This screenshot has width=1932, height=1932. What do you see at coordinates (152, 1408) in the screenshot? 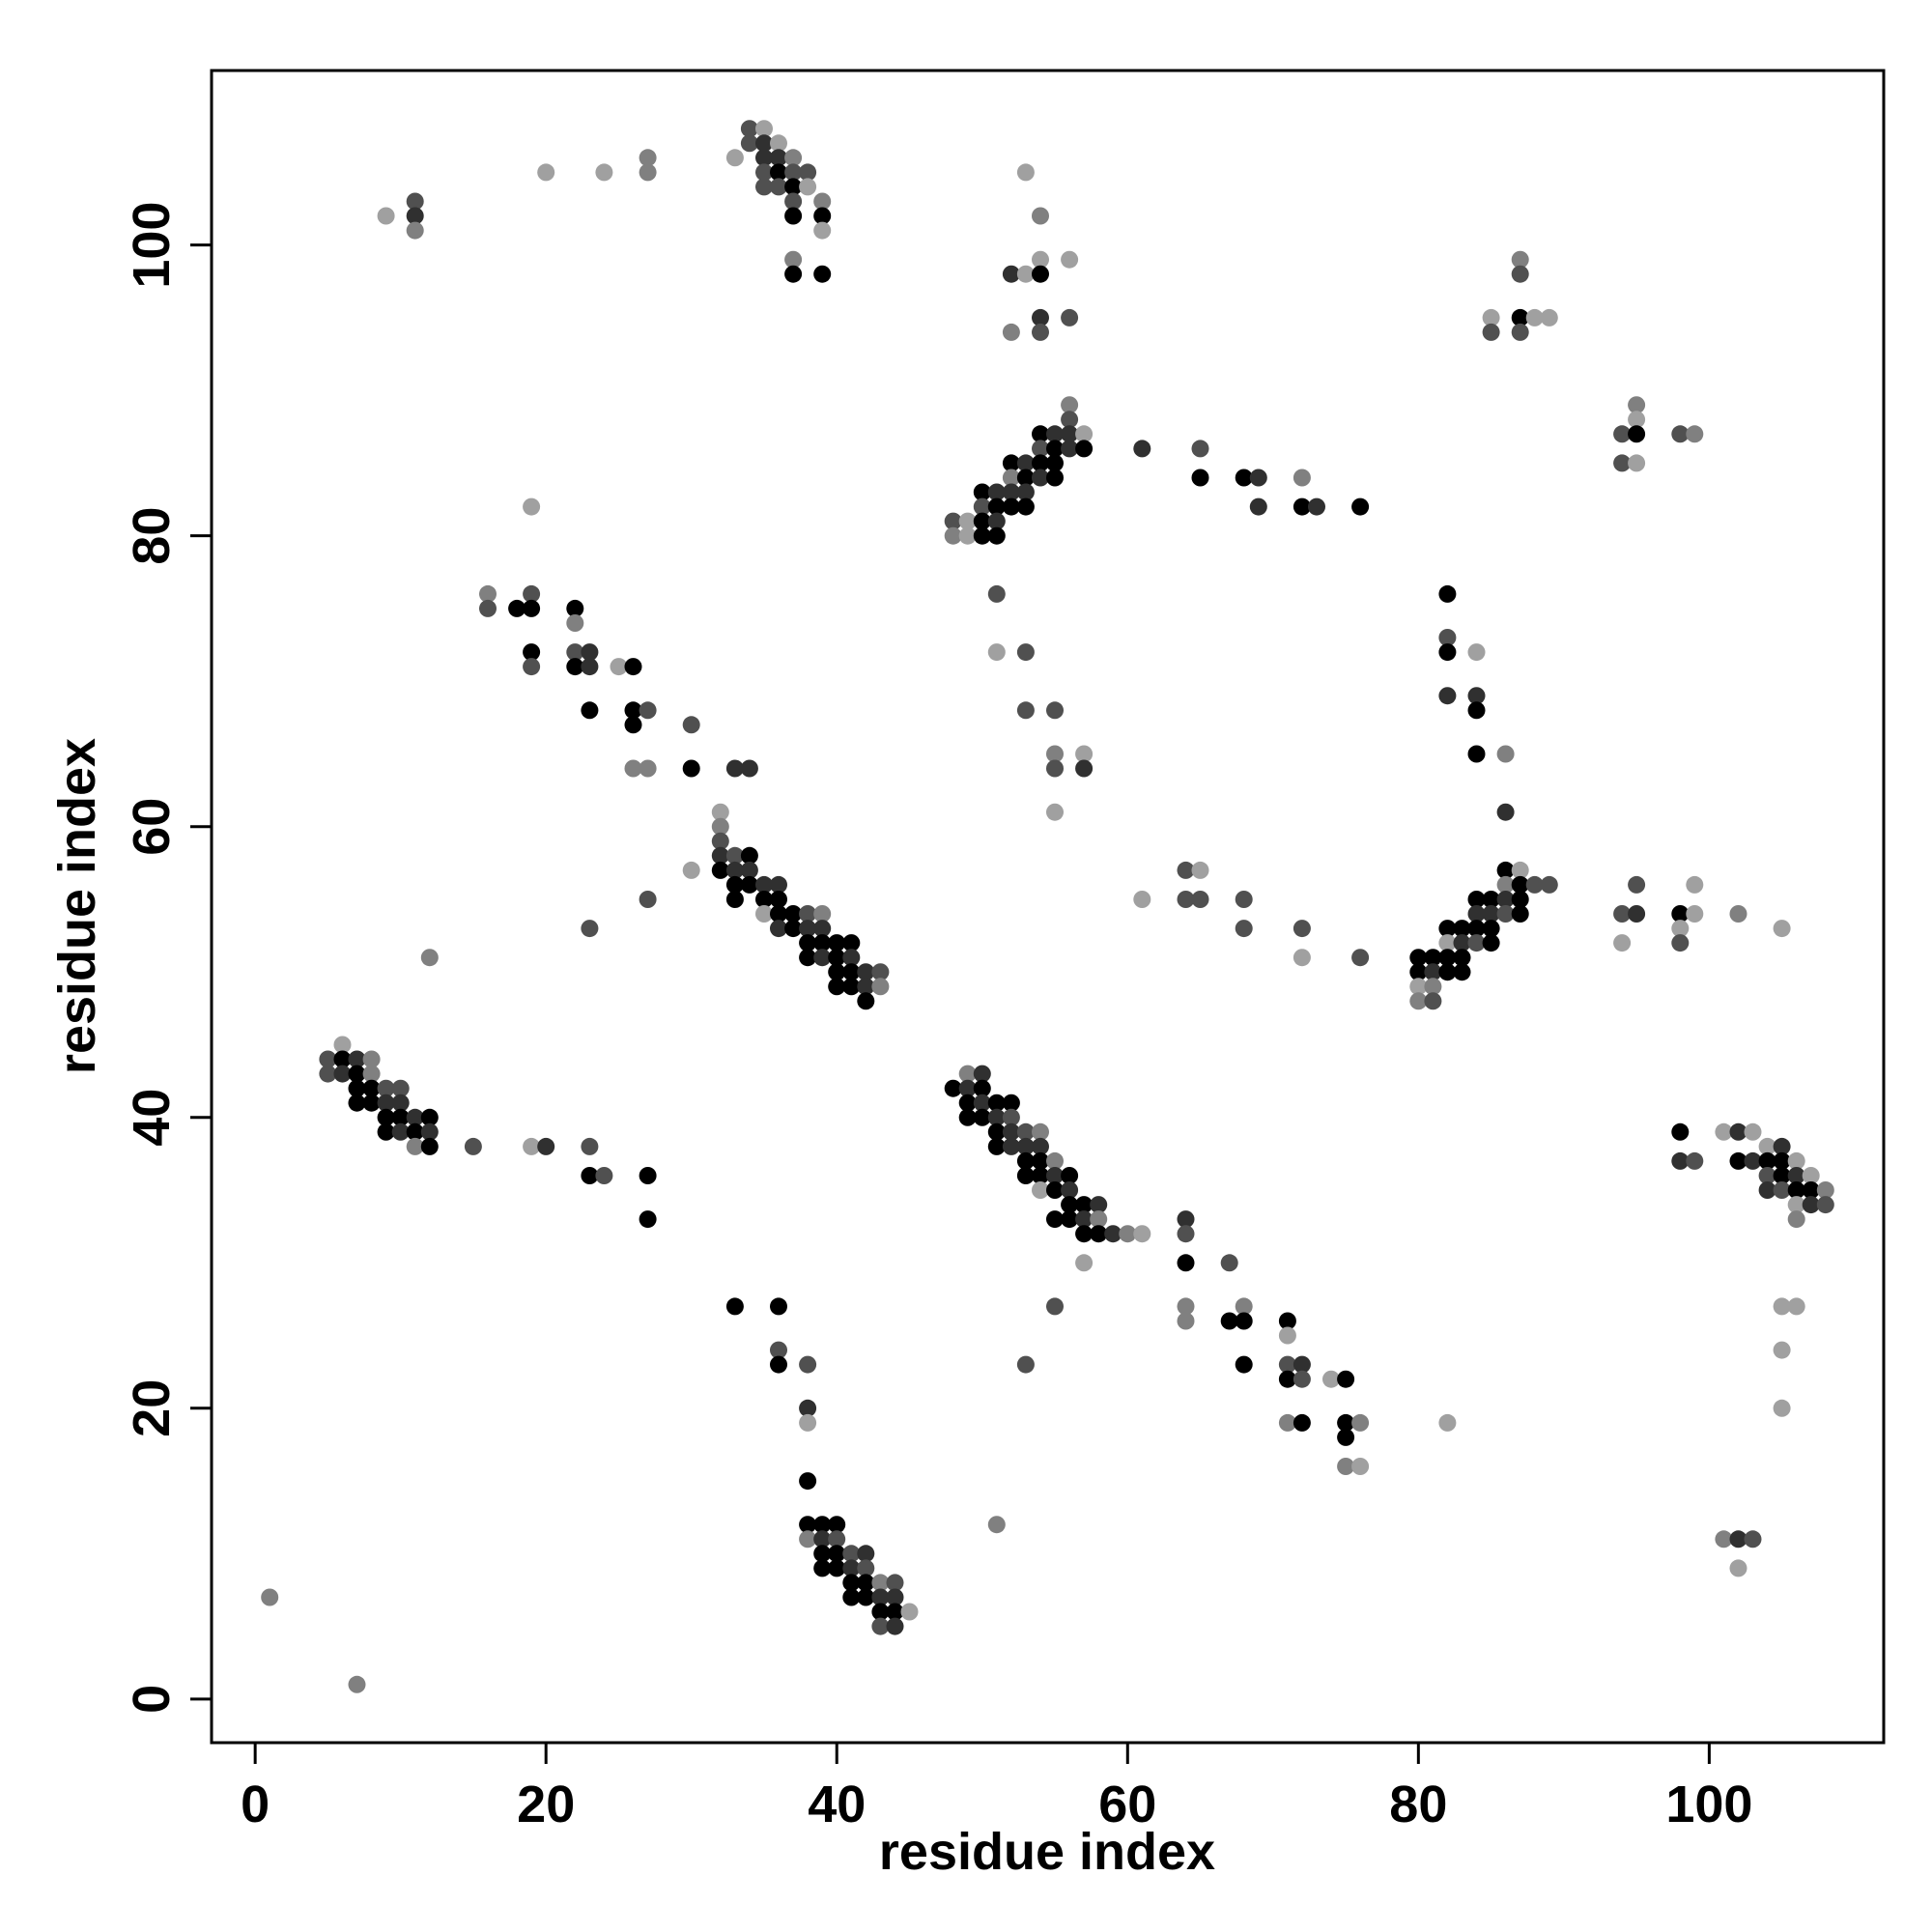
I see `y-tick-label: 20` at bounding box center [152, 1408].